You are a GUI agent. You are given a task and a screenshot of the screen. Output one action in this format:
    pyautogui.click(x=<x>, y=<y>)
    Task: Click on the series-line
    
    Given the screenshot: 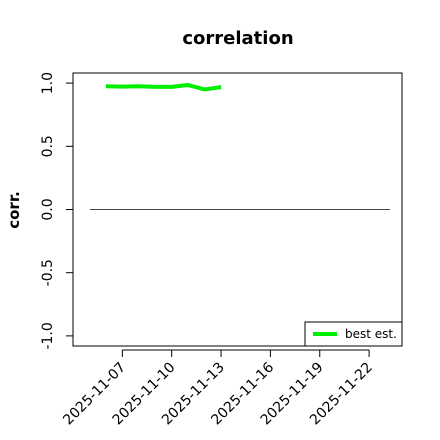 What is the action you would take?
    pyautogui.click(x=163, y=87)
    